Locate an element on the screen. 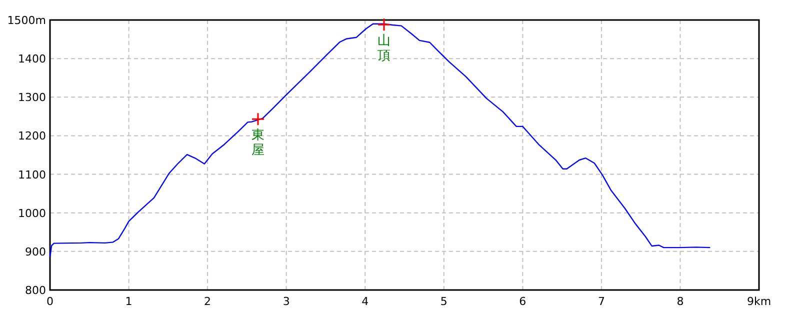  x-tick-label: 5 is located at coordinates (444, 301).